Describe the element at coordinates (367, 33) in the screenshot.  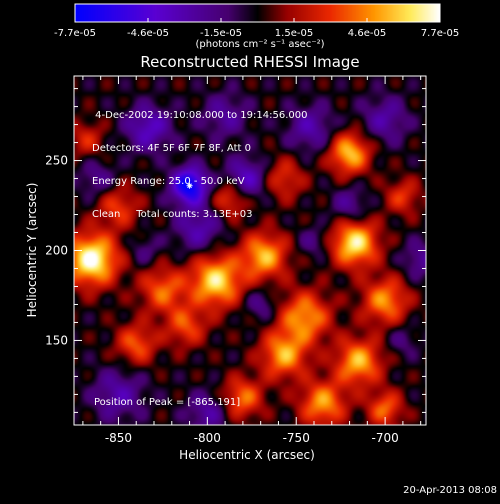
I see `colorbar-tick-label: 4.6e-05` at that location.